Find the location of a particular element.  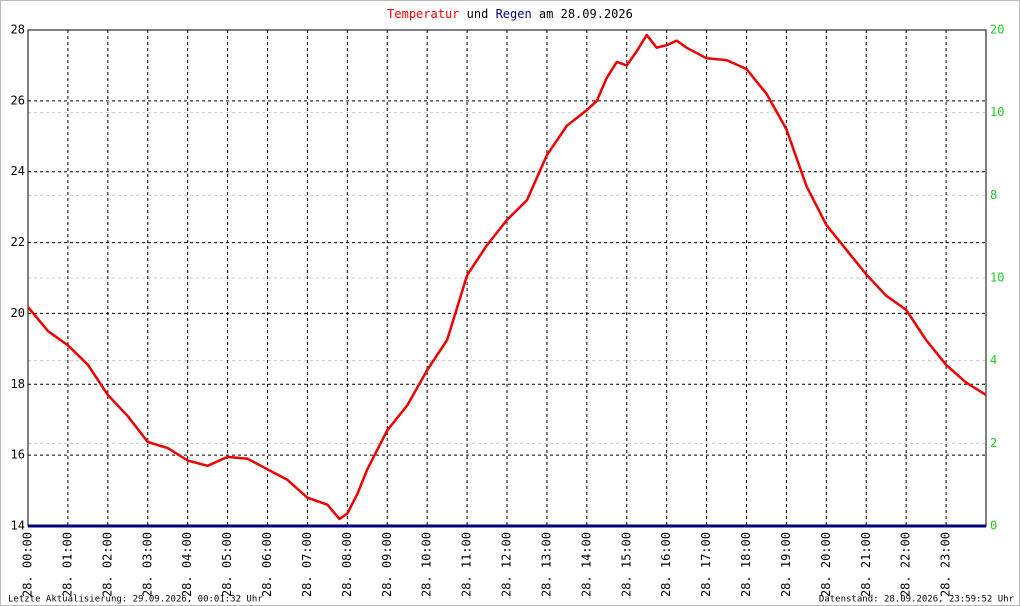

y2-tick-label: 8 is located at coordinates (993, 195).